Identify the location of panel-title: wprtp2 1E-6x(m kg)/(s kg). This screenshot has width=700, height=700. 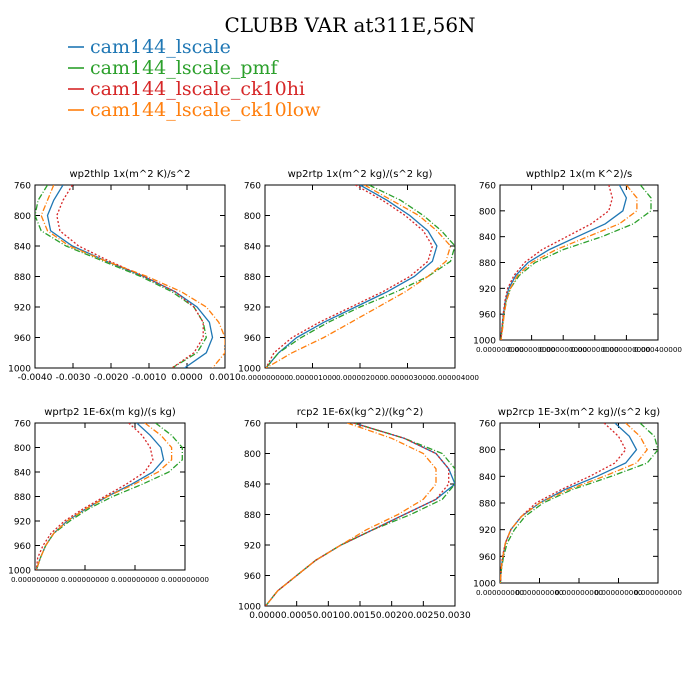
(110, 412).